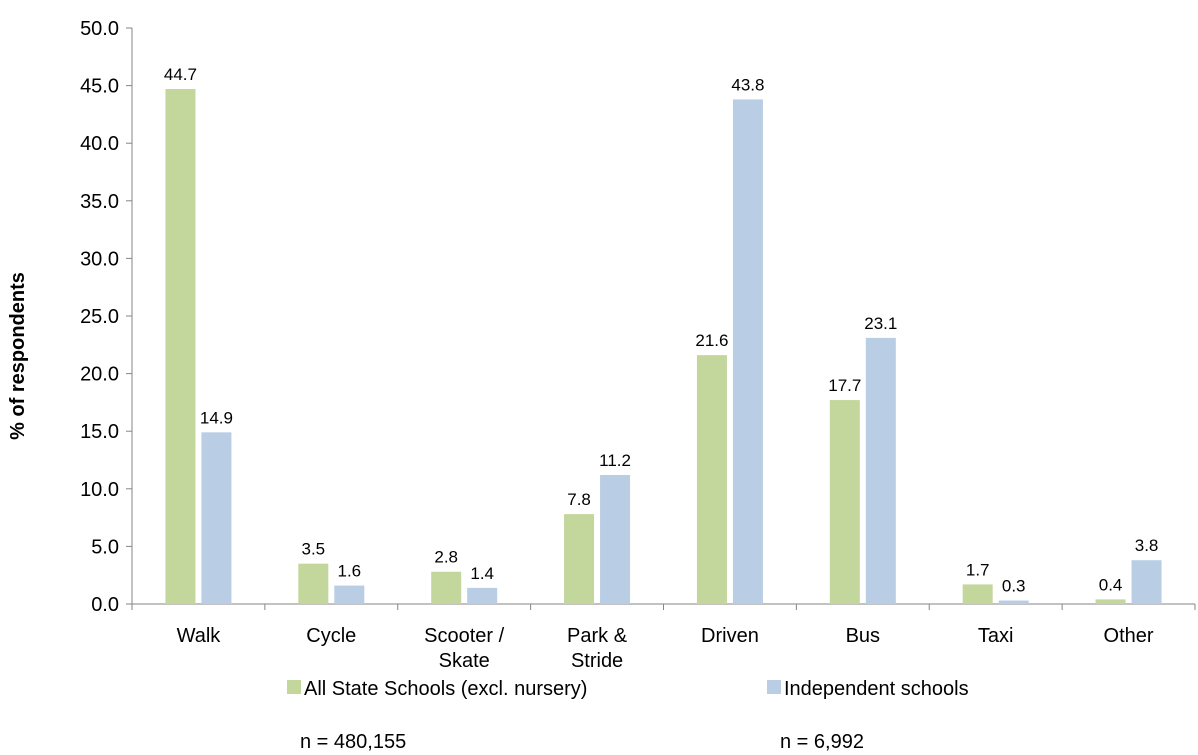  Describe the element at coordinates (349, 571) in the screenshot. I see `data-label-independent: 1.6` at that location.